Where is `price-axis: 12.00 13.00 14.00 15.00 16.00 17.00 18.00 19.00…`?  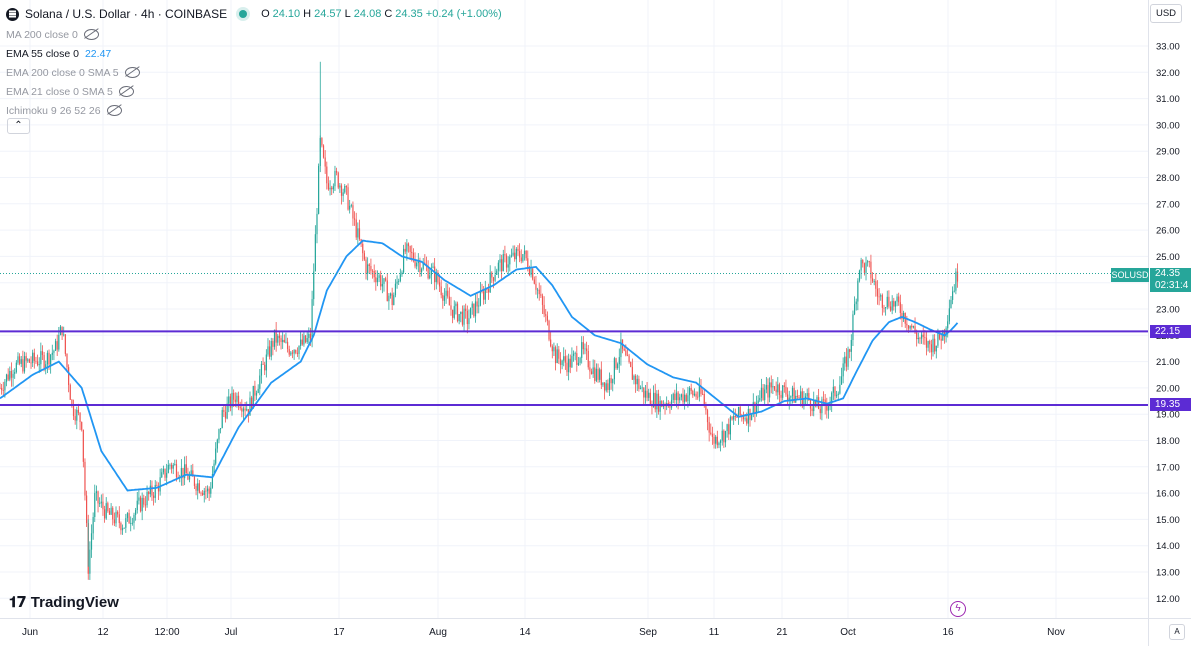
price-axis: 12.00 13.00 14.00 15.00 16.00 17.00 18.00 19.00… is located at coordinates (1164, 323).